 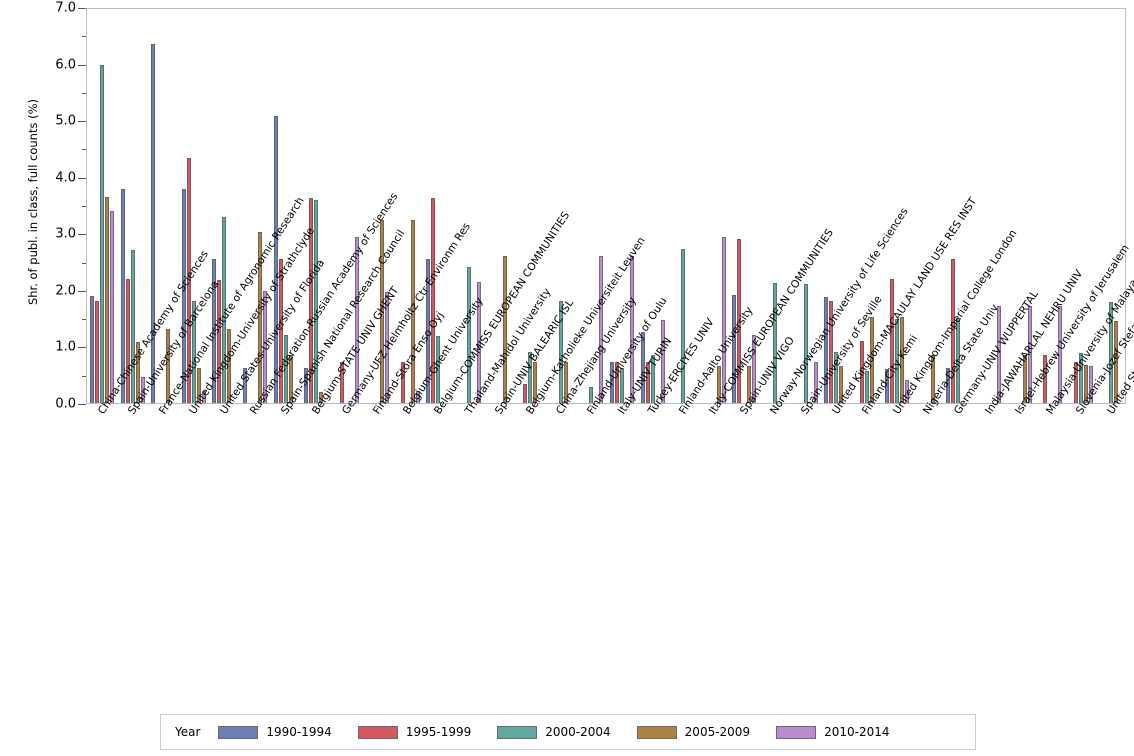 I want to click on legend-entry: 2000-2004, so click(x=554, y=732).